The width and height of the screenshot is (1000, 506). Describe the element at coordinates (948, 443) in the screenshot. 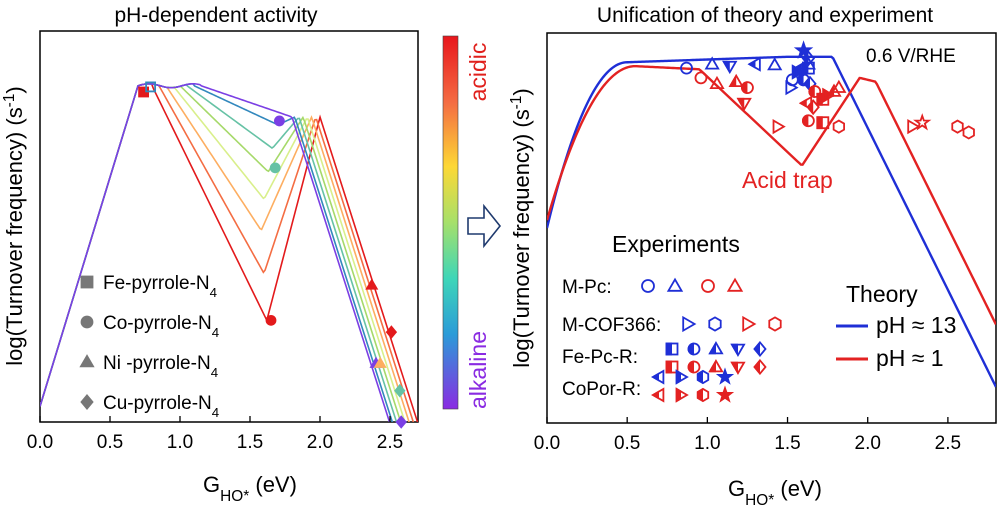

I see `right-x-tick-label-part: 2.5` at that location.